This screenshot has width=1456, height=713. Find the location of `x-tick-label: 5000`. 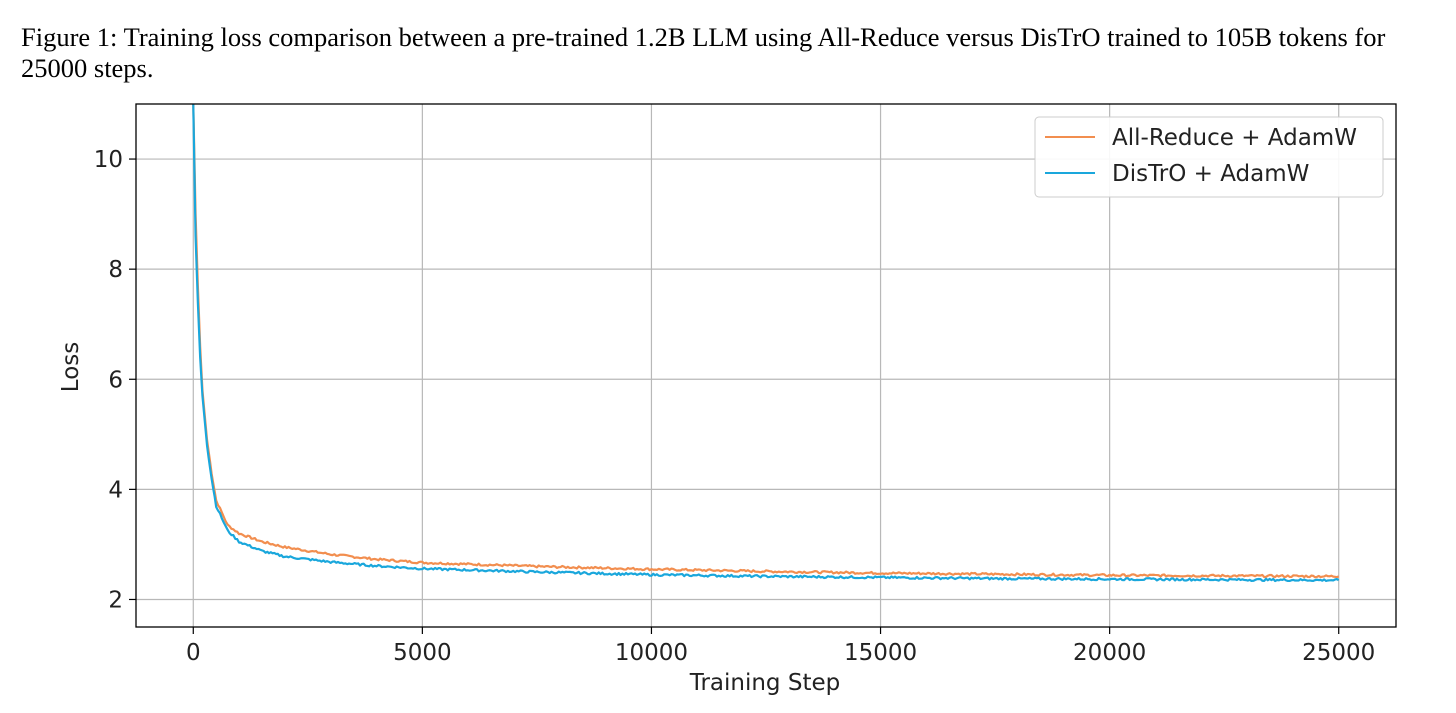

x-tick-label: 5000 is located at coordinates (422, 653).